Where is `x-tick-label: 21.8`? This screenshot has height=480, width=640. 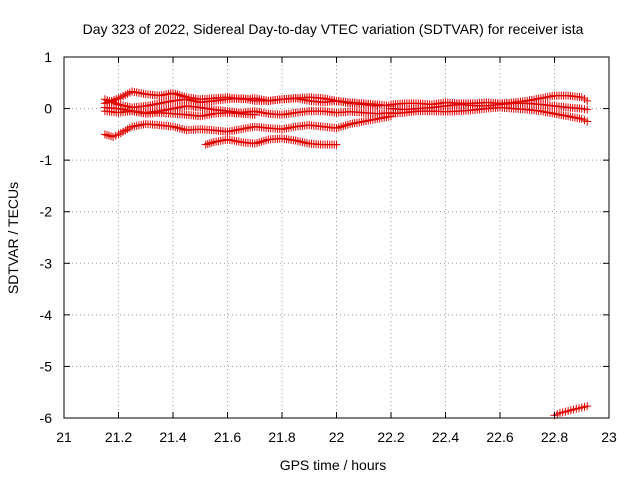
x-tick-label: 21.8 is located at coordinates (281, 437).